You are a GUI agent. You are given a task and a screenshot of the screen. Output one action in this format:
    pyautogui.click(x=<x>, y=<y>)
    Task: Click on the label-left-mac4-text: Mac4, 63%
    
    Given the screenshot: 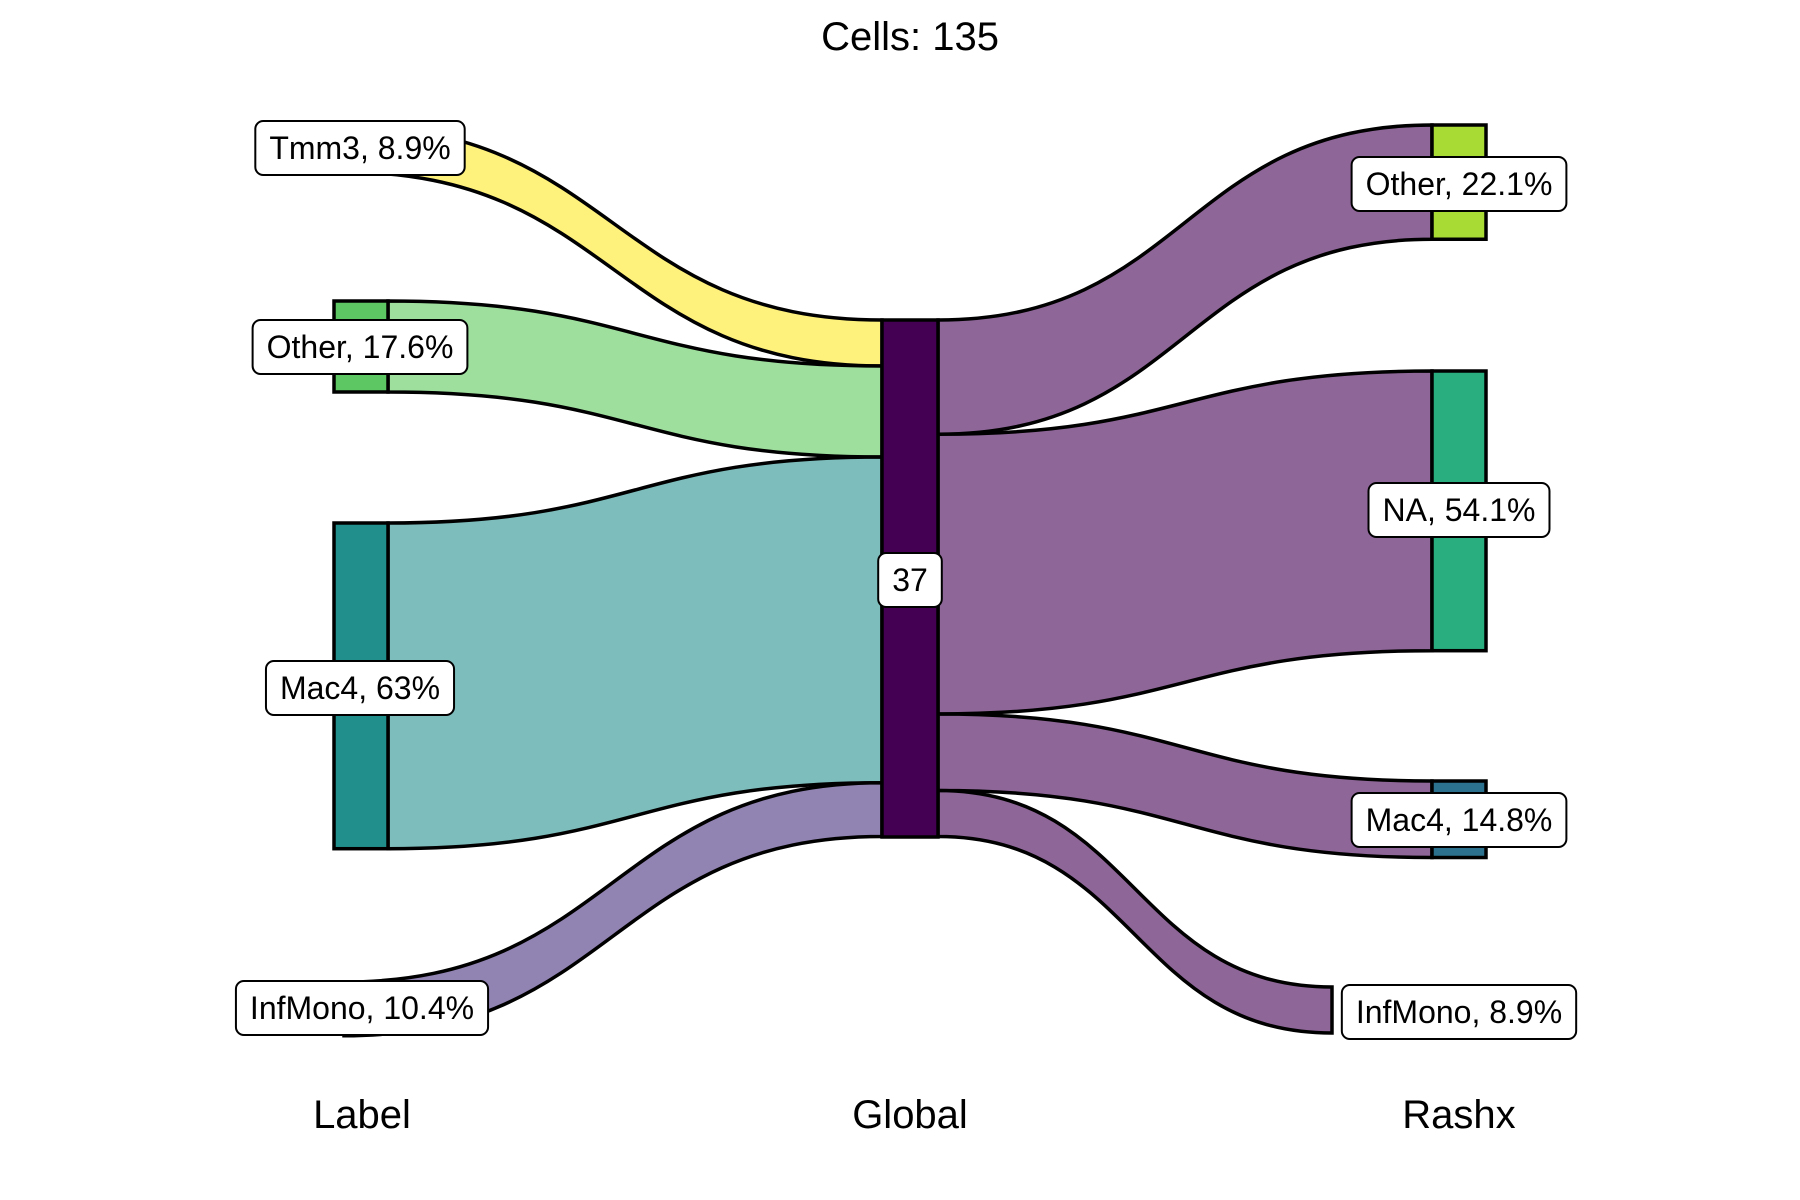 What is the action you would take?
    pyautogui.click(x=360, y=688)
    